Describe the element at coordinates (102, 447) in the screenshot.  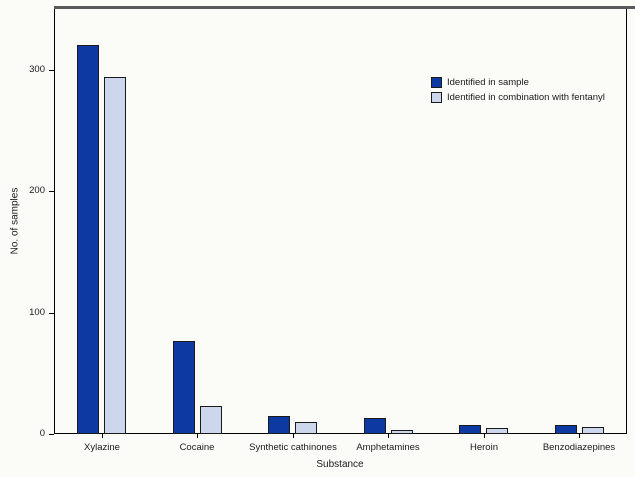
I see `x-tick-label: Xylazine` at that location.